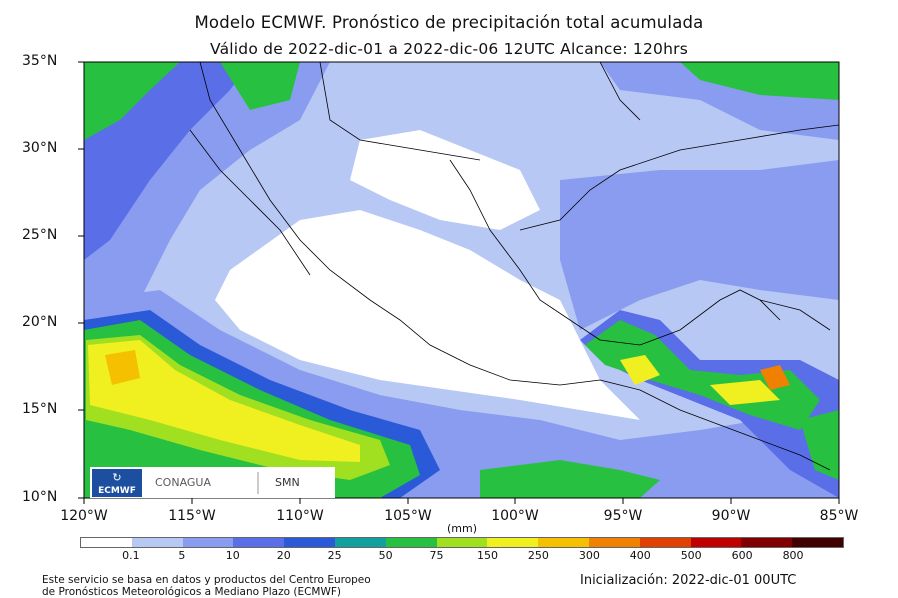 The width and height of the screenshot is (898, 598). What do you see at coordinates (40, 235) in the screenshot?
I see `lat-label: 25°N` at bounding box center [40, 235].